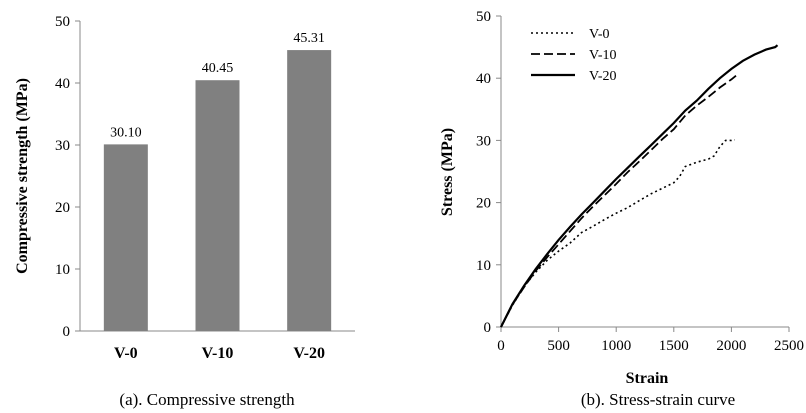  What do you see at coordinates (62, 270) in the screenshot?
I see `bar-y-tick-label: 10` at bounding box center [62, 270].